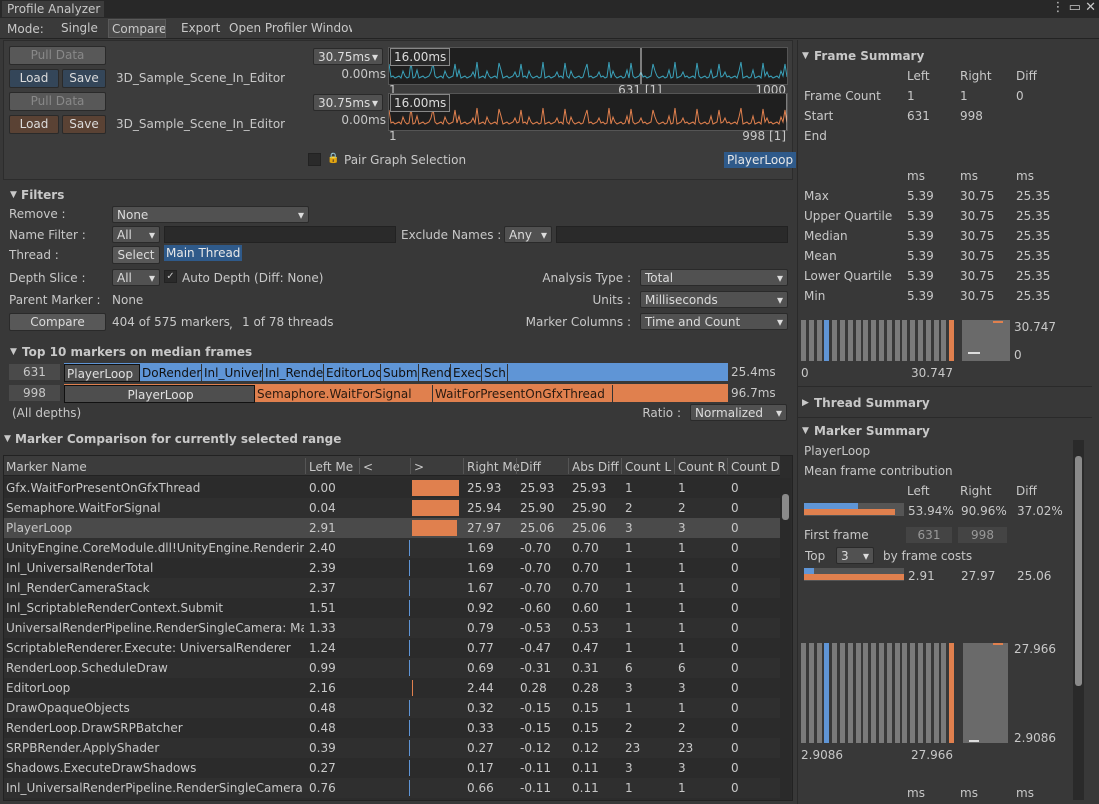  What do you see at coordinates (982, 535) in the screenshot?
I see `frame-box: 998` at bounding box center [982, 535].